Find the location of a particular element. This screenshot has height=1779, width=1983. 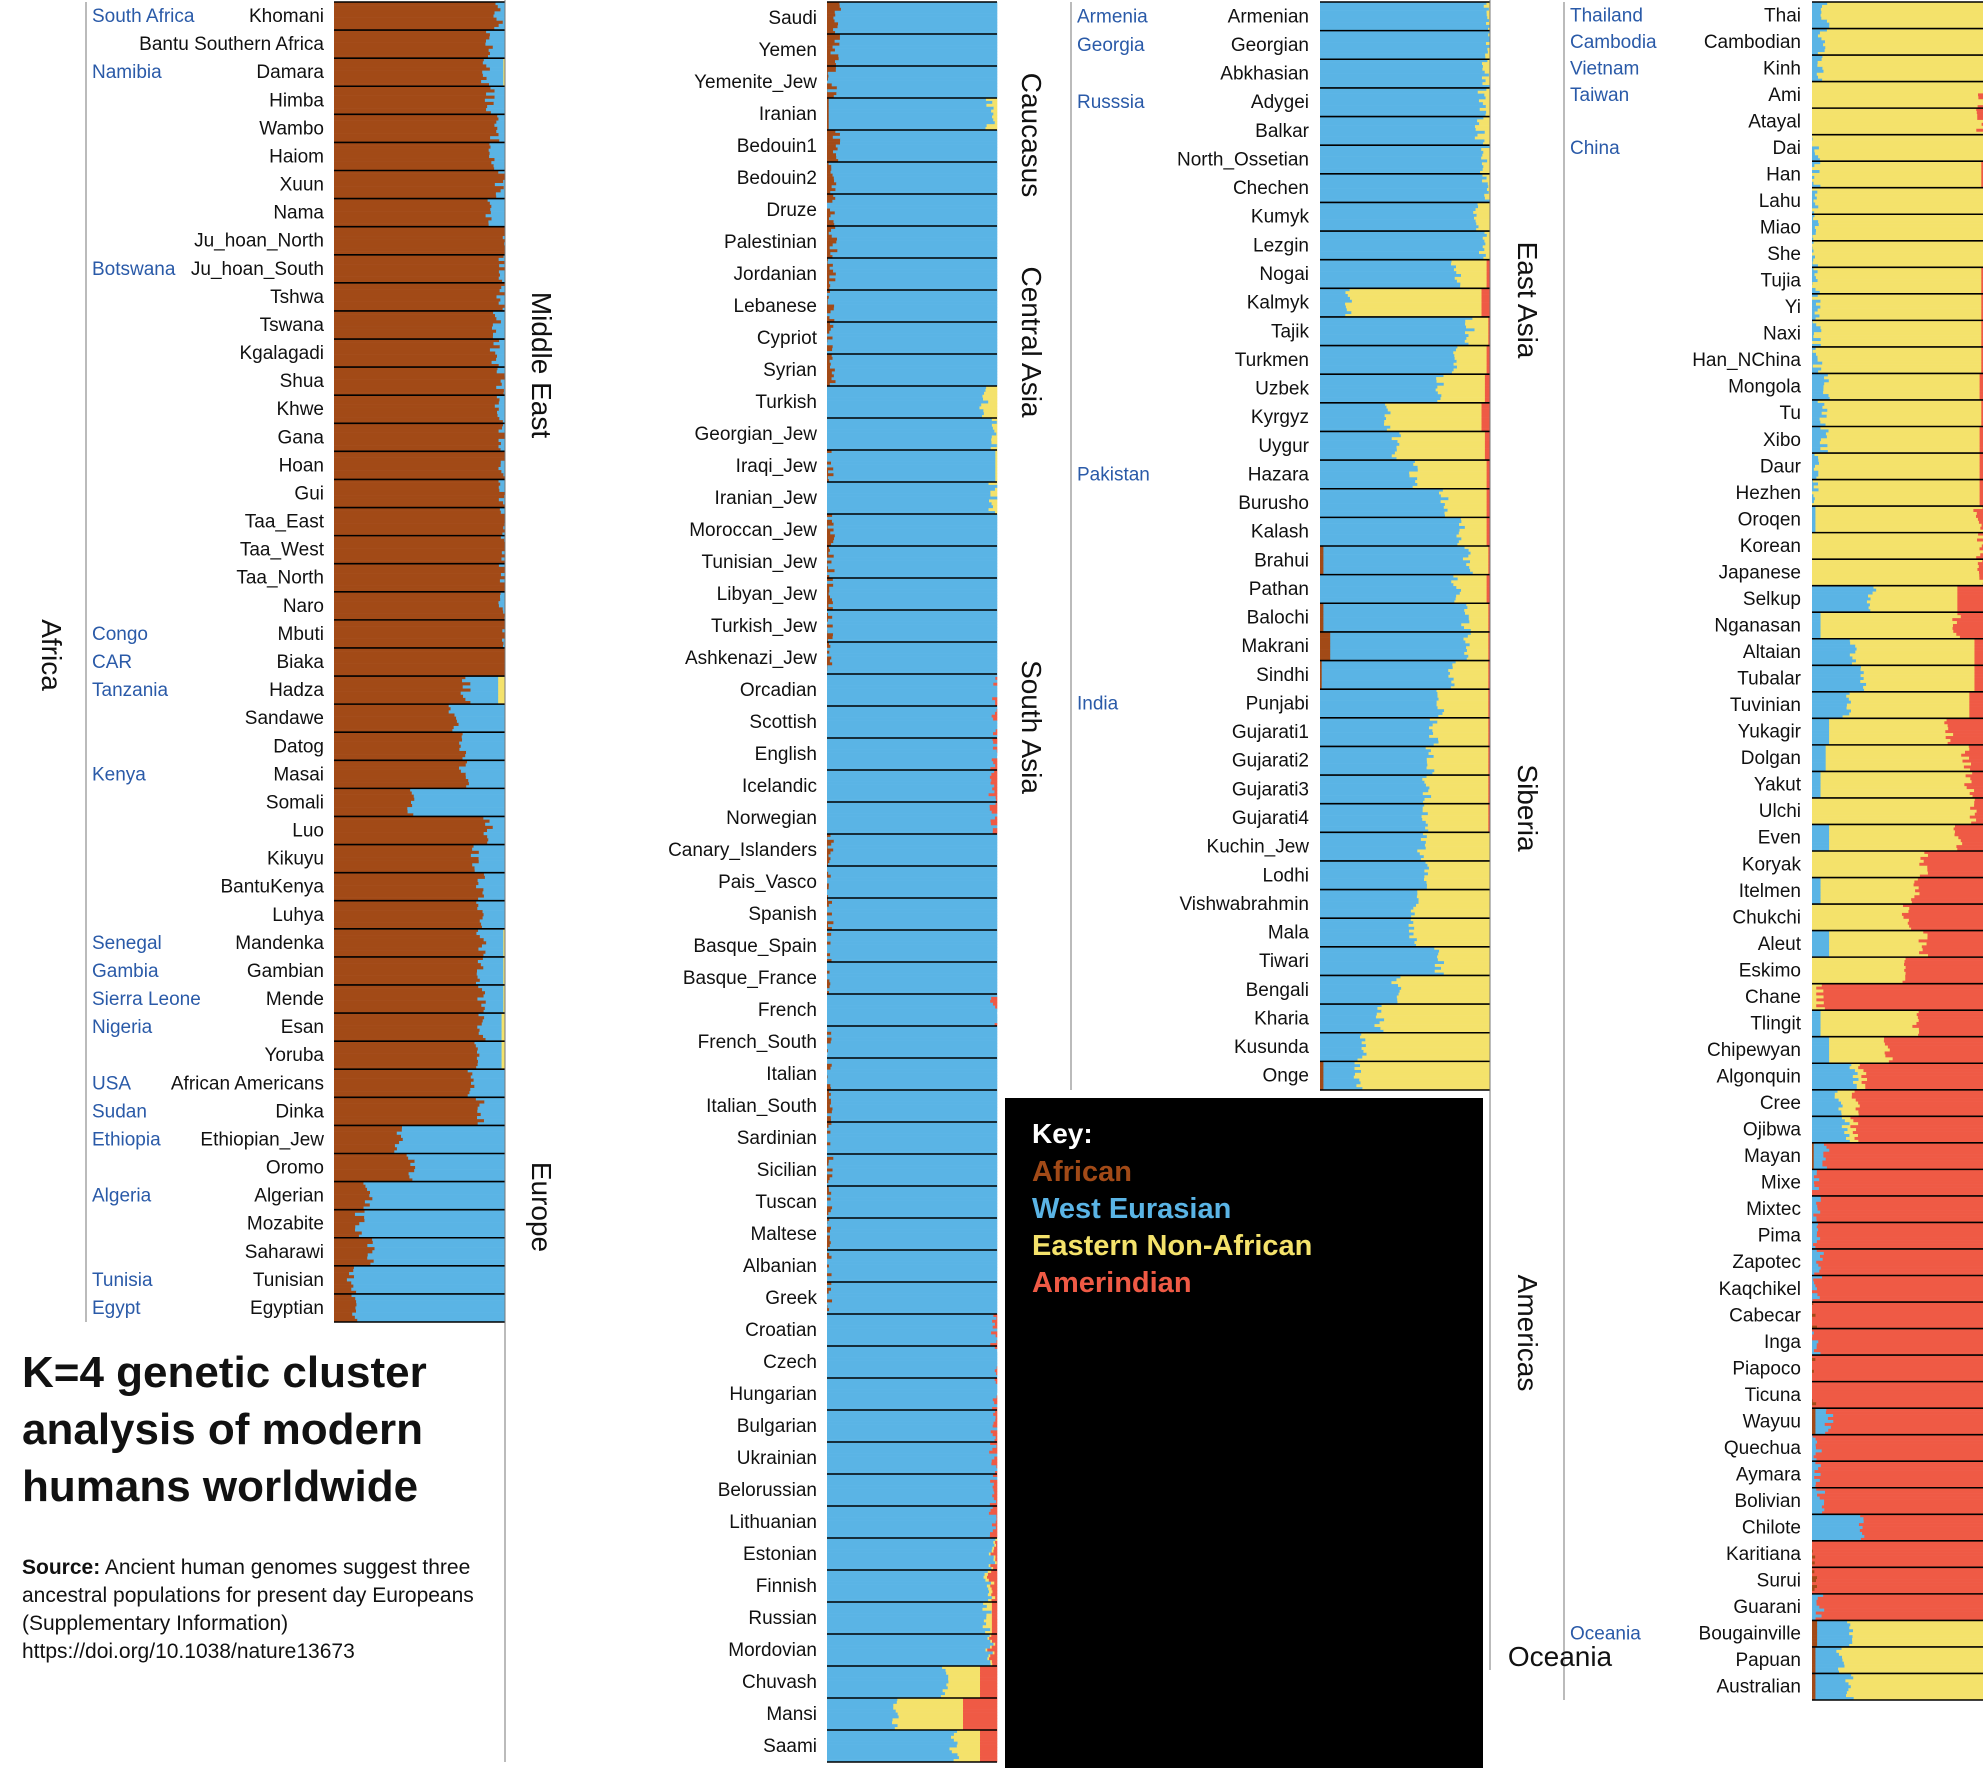

pop-label-mongola: Mongola is located at coordinates (1764, 387).